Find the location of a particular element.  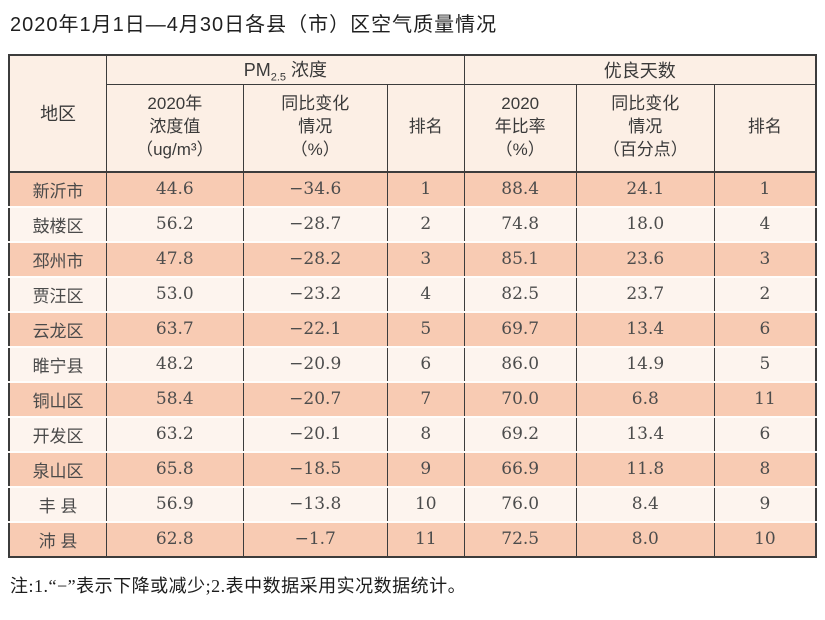

pm25-change-cell: −20.1 is located at coordinates (315, 433).